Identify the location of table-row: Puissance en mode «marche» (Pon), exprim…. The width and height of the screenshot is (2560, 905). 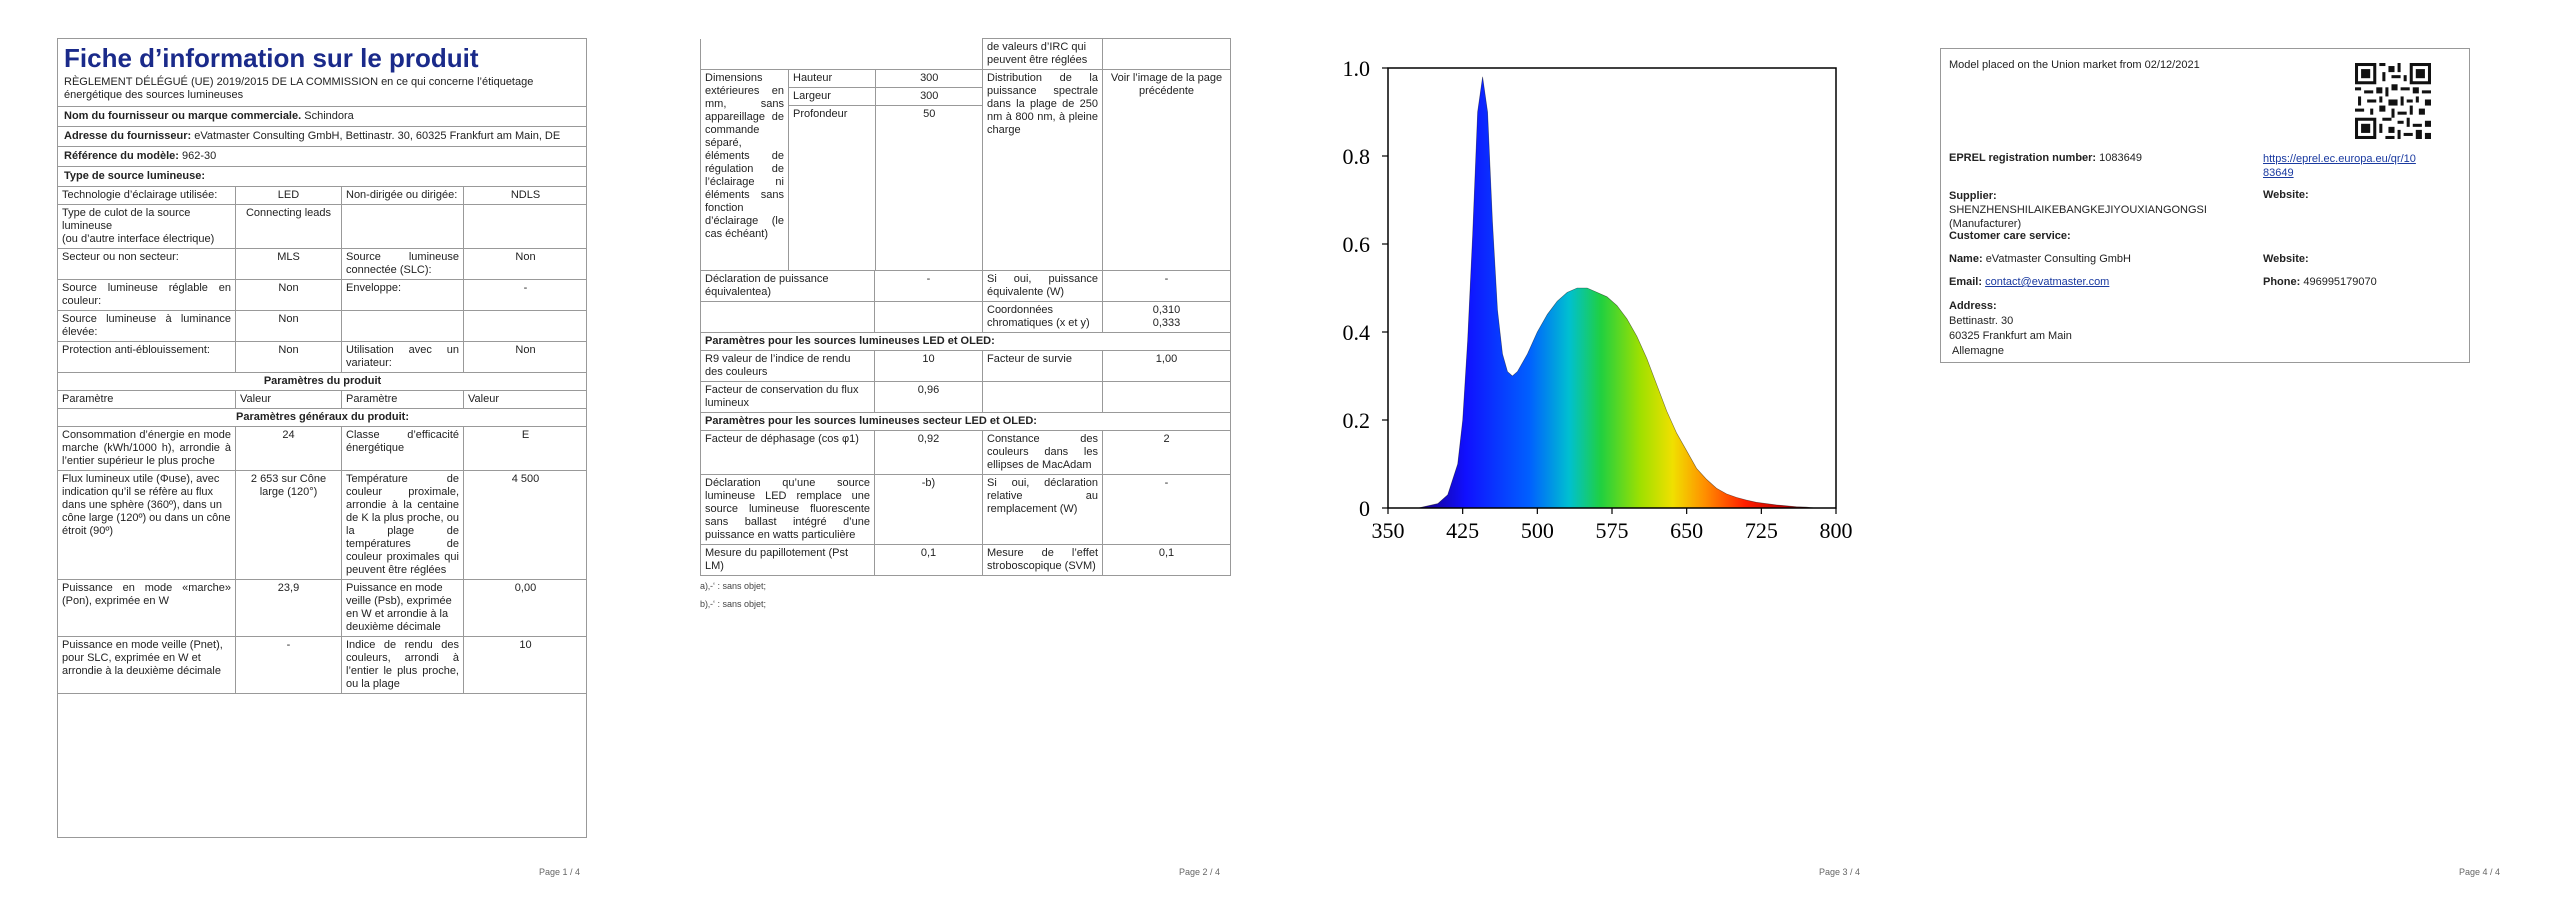
(322, 608).